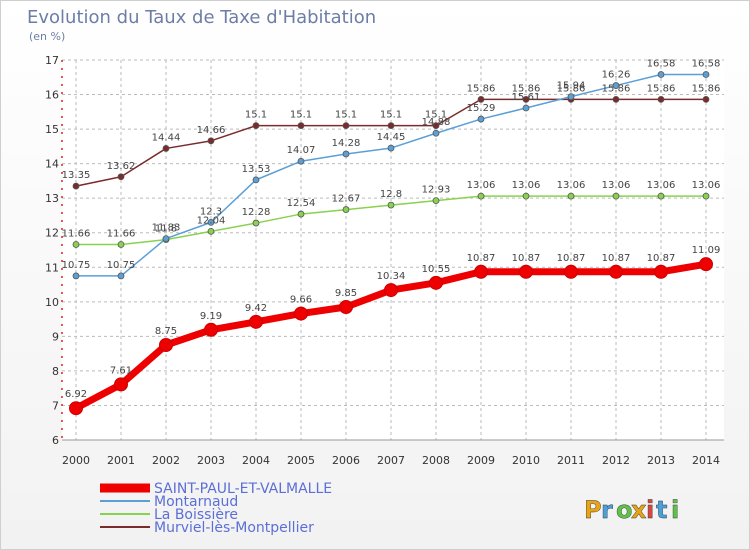 The height and width of the screenshot is (550, 750). What do you see at coordinates (639, 510) in the screenshot?
I see `logo-letter: x` at bounding box center [639, 510].